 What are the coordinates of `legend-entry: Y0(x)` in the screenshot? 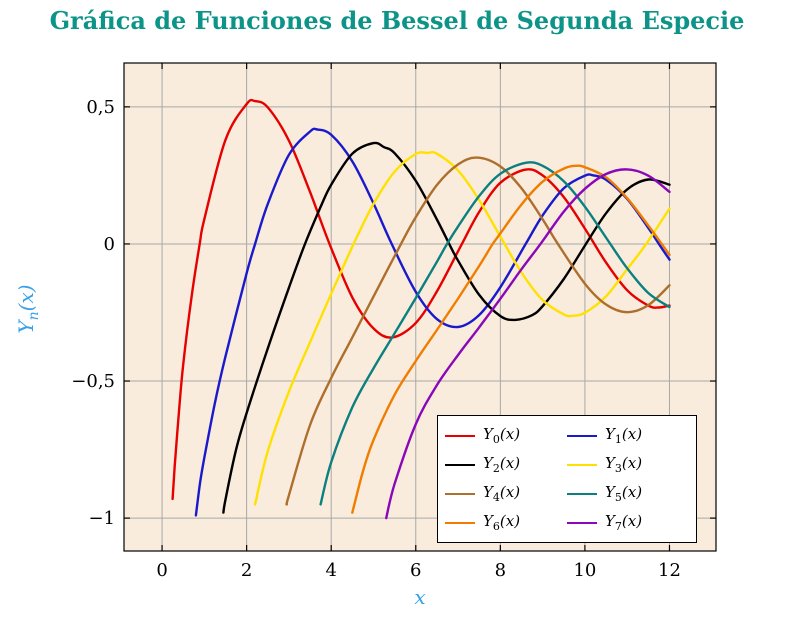 It's located at (506, 435).